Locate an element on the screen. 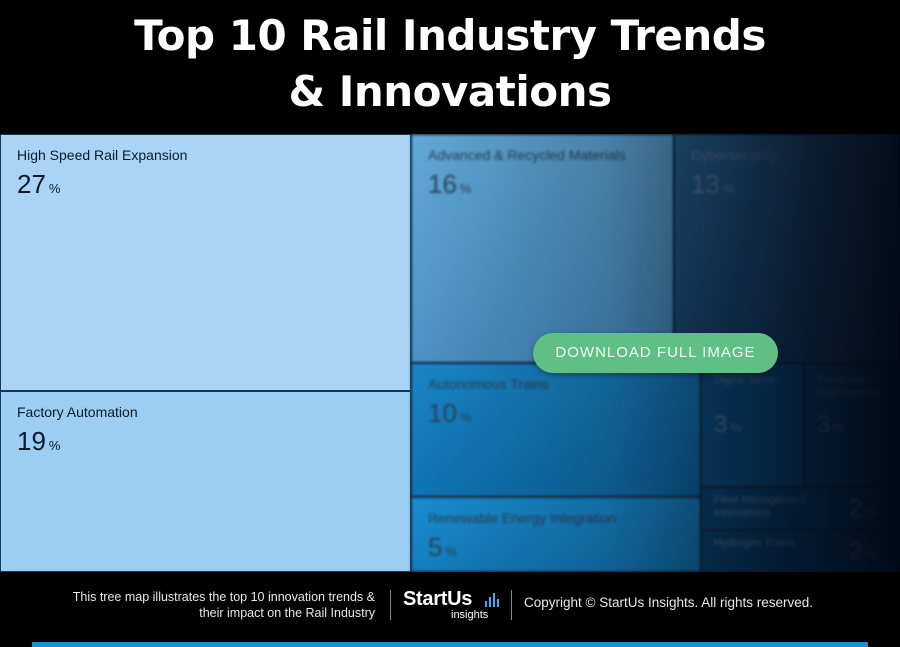  logo-brand: StartUs is located at coordinates (438, 599).